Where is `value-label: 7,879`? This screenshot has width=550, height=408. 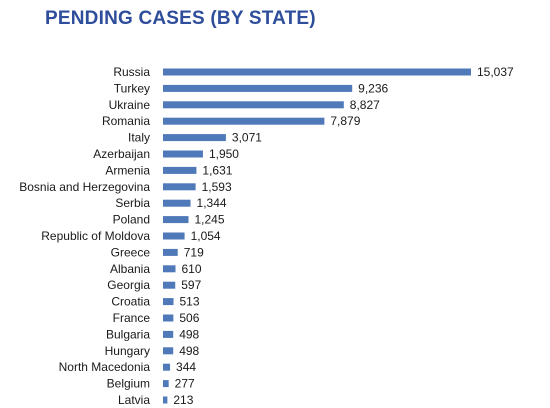 value-label: 7,879 is located at coordinates (345, 121).